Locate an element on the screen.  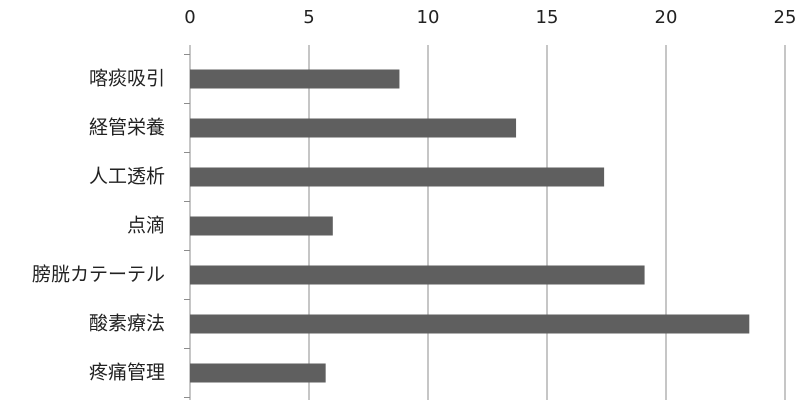
x-tick-label: 10 is located at coordinates (428, 17).